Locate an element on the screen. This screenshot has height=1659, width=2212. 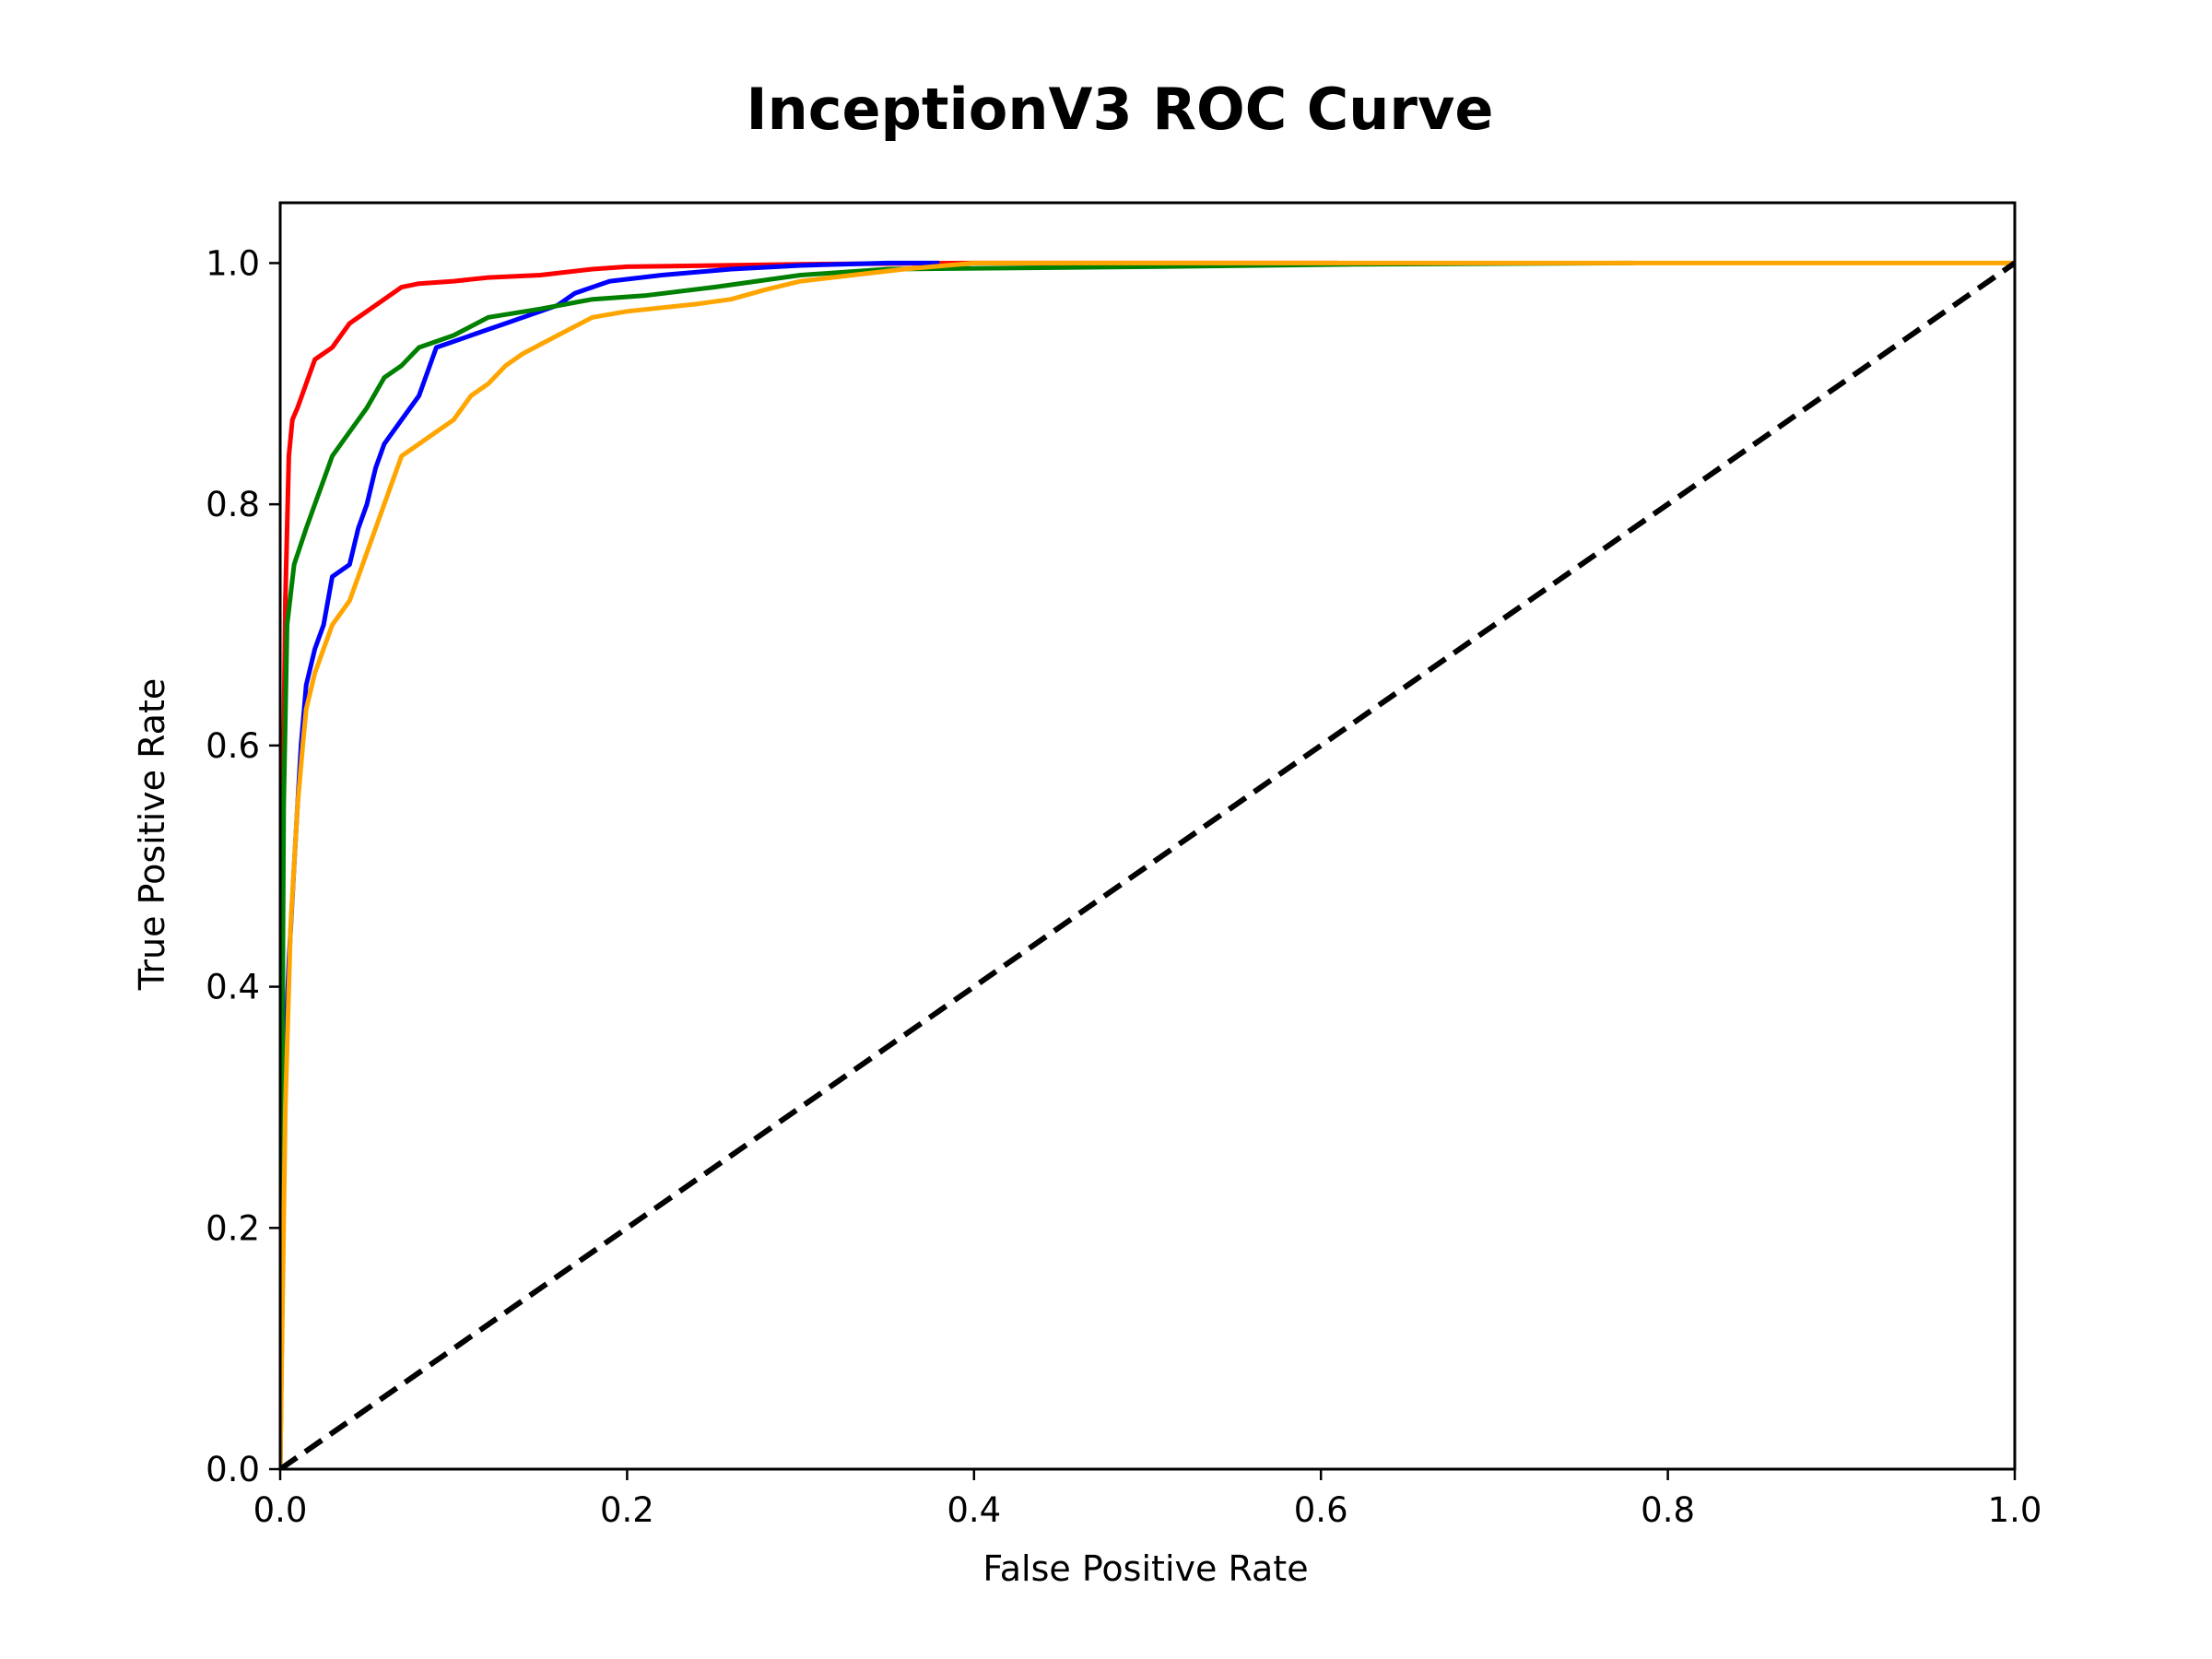
x-tick-label: 0.2 is located at coordinates (627, 1510).